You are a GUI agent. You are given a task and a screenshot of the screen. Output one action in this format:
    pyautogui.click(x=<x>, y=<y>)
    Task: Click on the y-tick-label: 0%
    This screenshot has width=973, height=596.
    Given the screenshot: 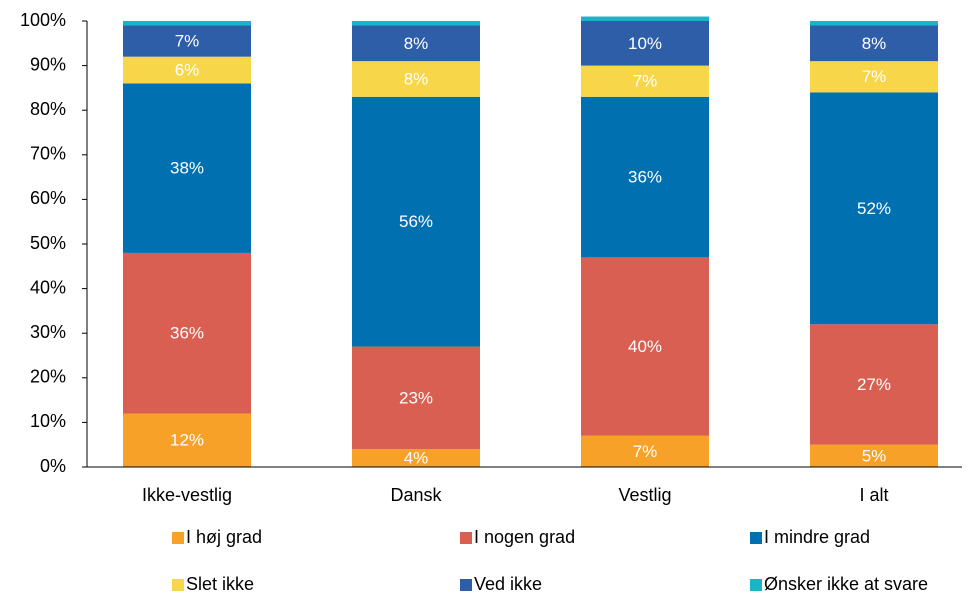 What is the action you would take?
    pyautogui.click(x=53, y=466)
    